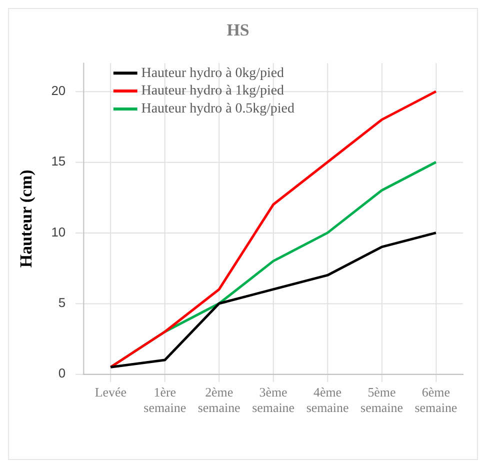 Image resolution: width=486 pixels, height=468 pixels. I want to click on y-tick-label: 10, so click(58, 232).